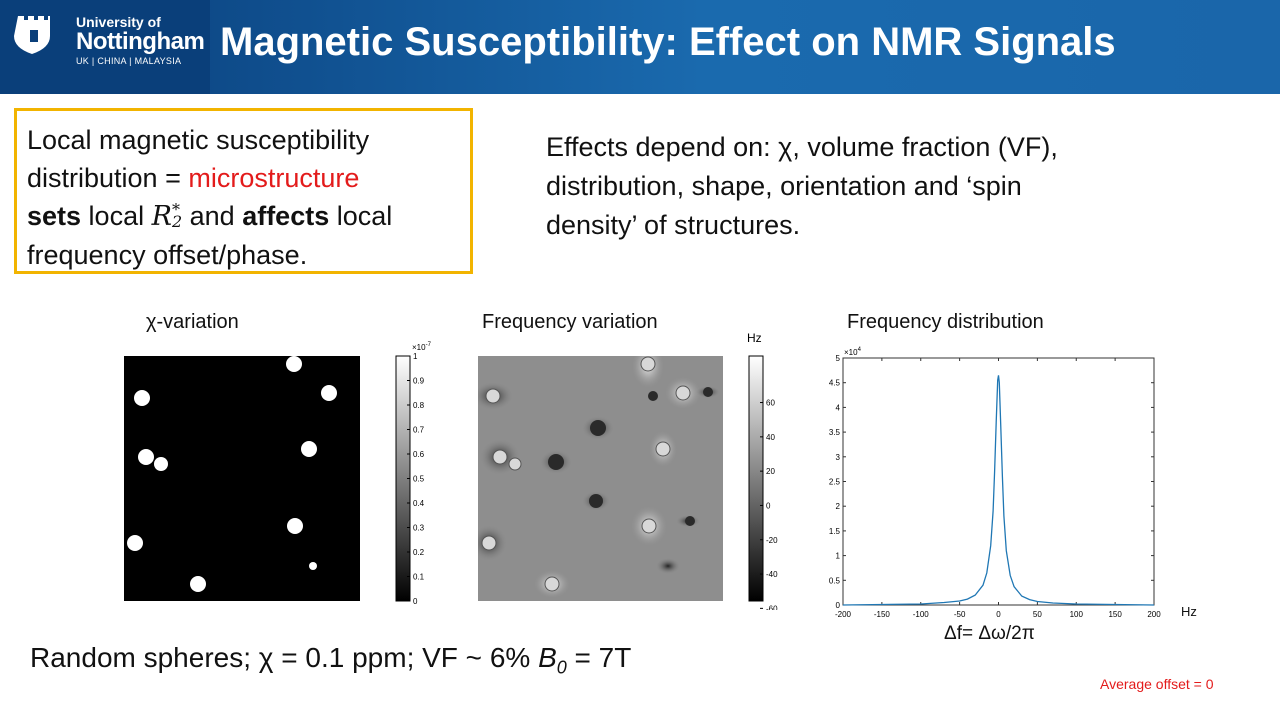 The height and width of the screenshot is (720, 1280). I want to click on chi-colorbar-tick: 0.5, so click(419, 479).